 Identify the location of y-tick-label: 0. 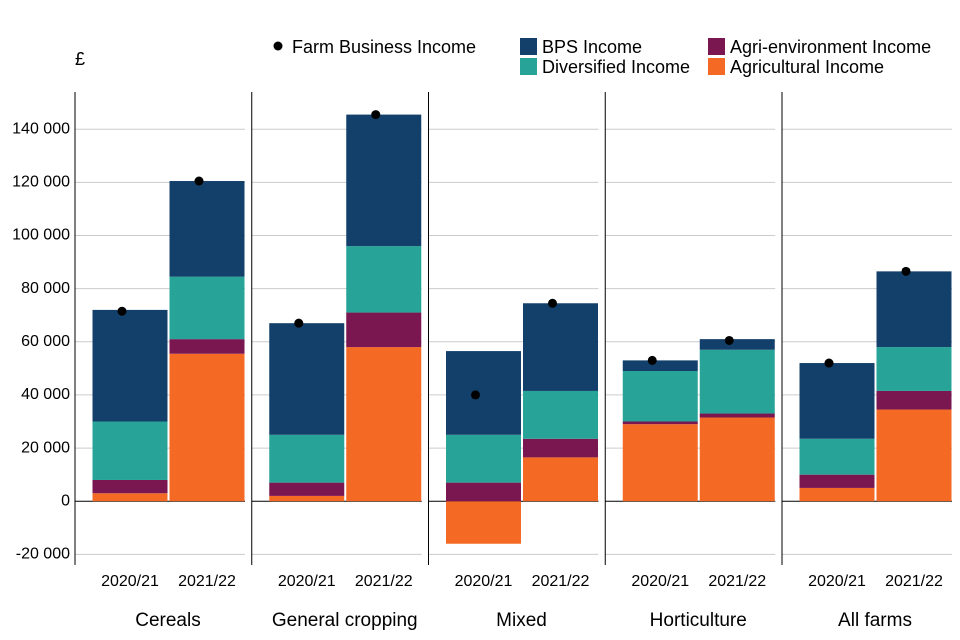
(65, 500).